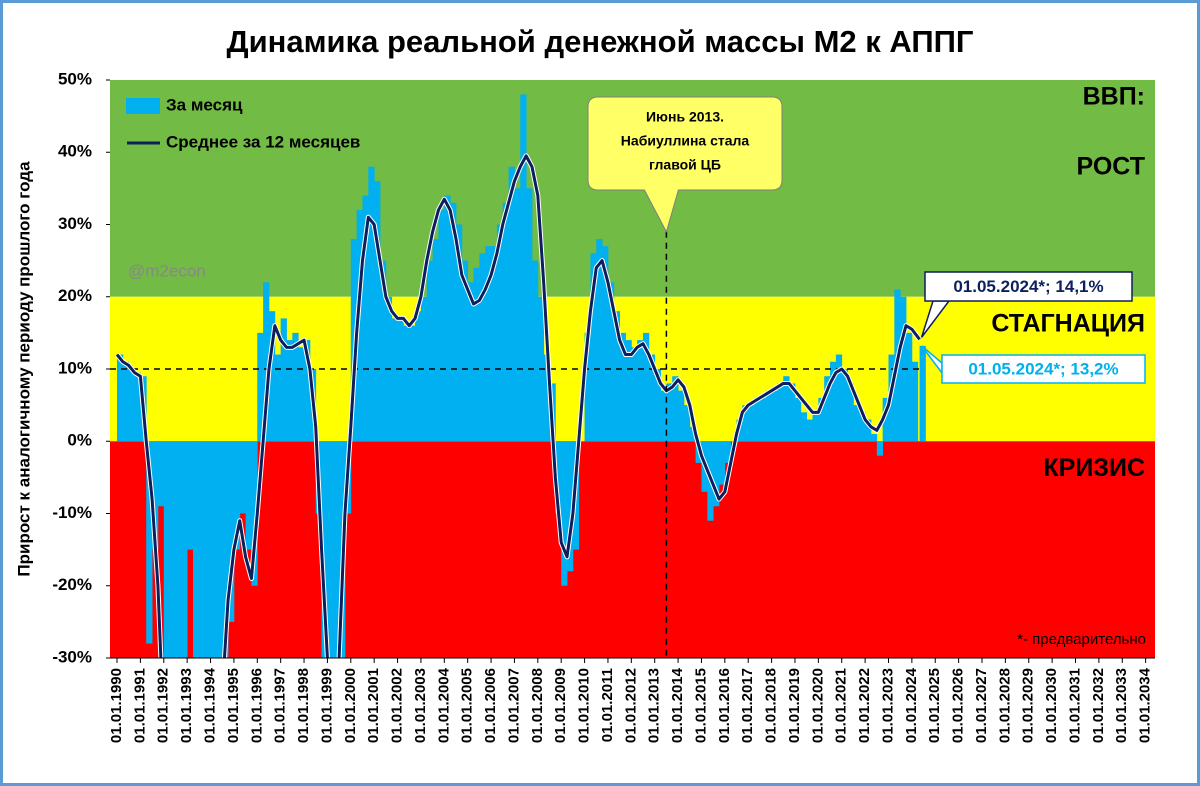 This screenshot has height=786, width=1200. I want to click on x-tick-label: 01.01.2017, so click(747, 705).